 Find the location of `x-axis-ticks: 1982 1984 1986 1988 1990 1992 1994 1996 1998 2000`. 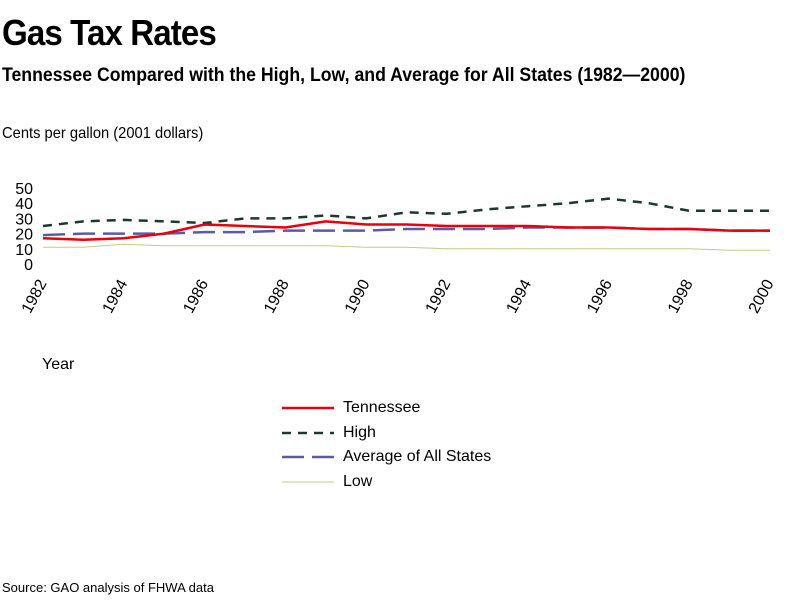

x-axis-ticks: 1982 1984 1986 1988 1990 1992 1994 1996 1998 2000 is located at coordinates (398, 296).